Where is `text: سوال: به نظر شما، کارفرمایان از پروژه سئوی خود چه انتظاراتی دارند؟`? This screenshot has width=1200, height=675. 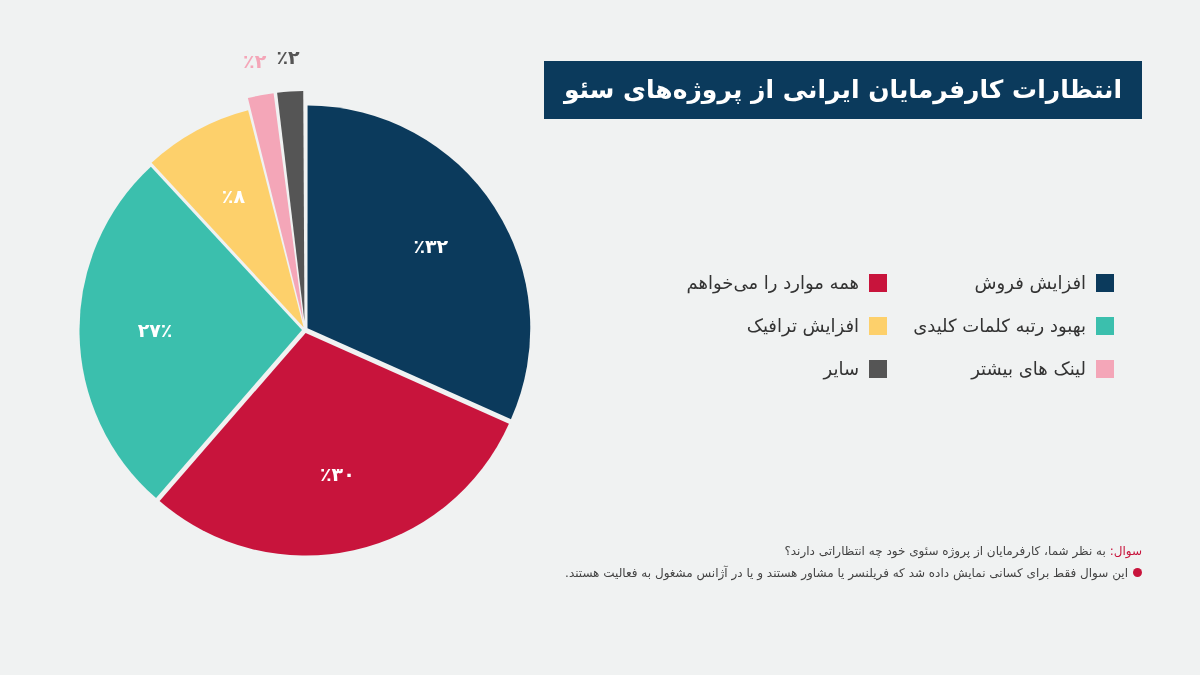 text: سوال: به نظر شما، کارفرمایان از پروژه سئوی خود چه انتظاراتی دارند؟ is located at coordinates (962, 552).